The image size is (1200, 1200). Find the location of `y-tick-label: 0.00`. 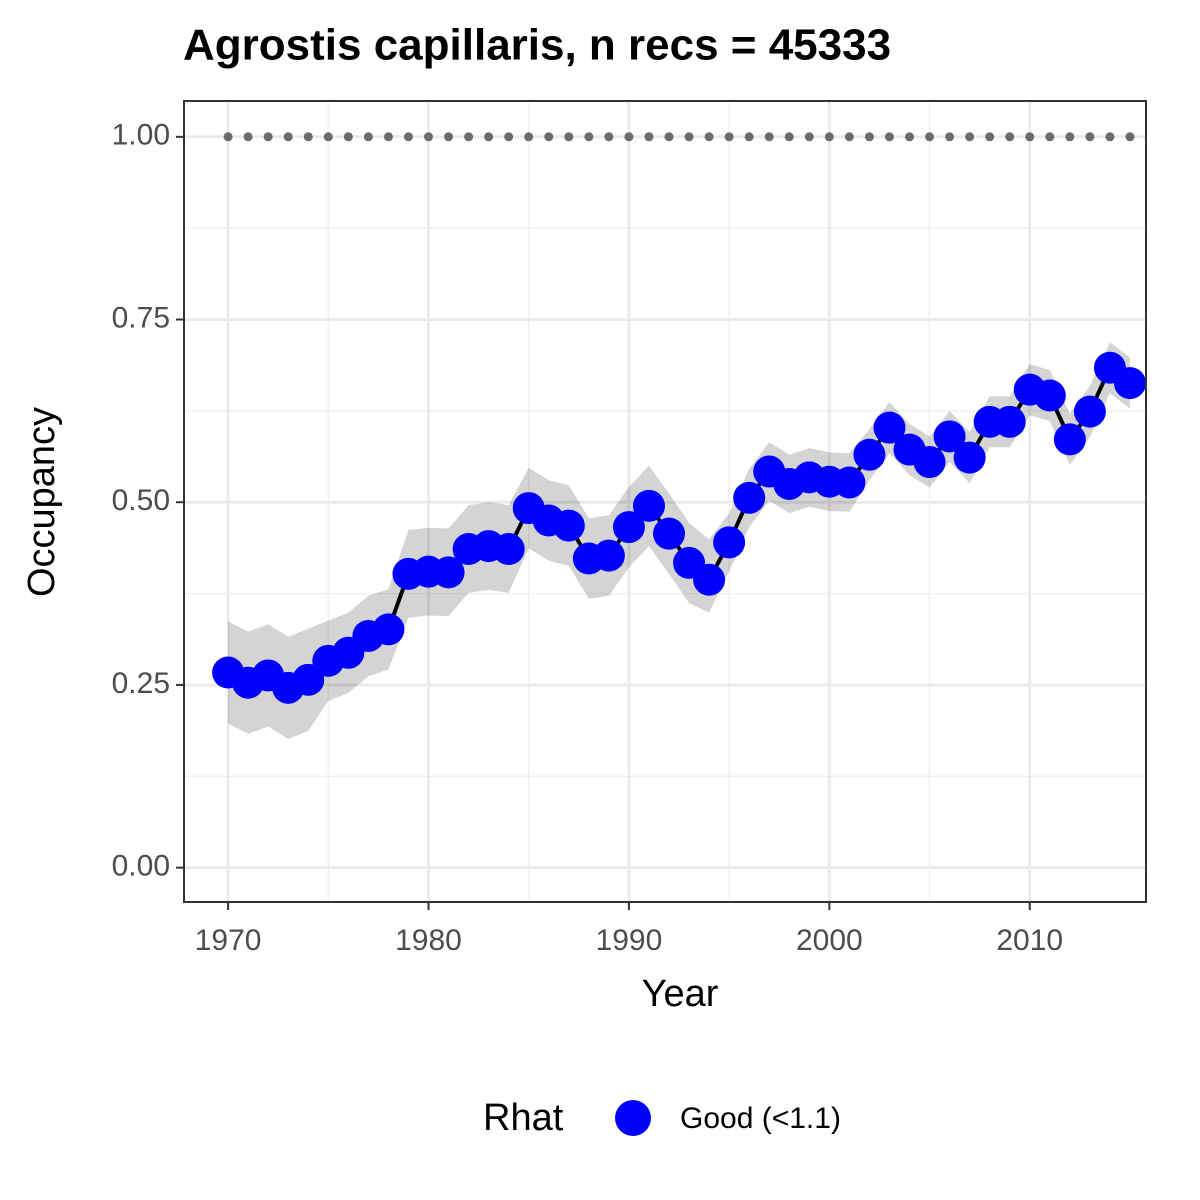

y-tick-label: 0.00 is located at coordinates (141, 866).